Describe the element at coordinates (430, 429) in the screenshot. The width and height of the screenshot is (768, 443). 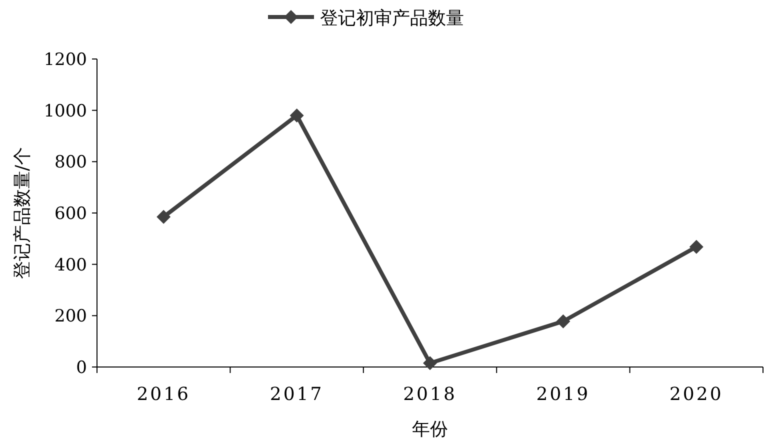
I see `x-axis-title: 年份` at that location.